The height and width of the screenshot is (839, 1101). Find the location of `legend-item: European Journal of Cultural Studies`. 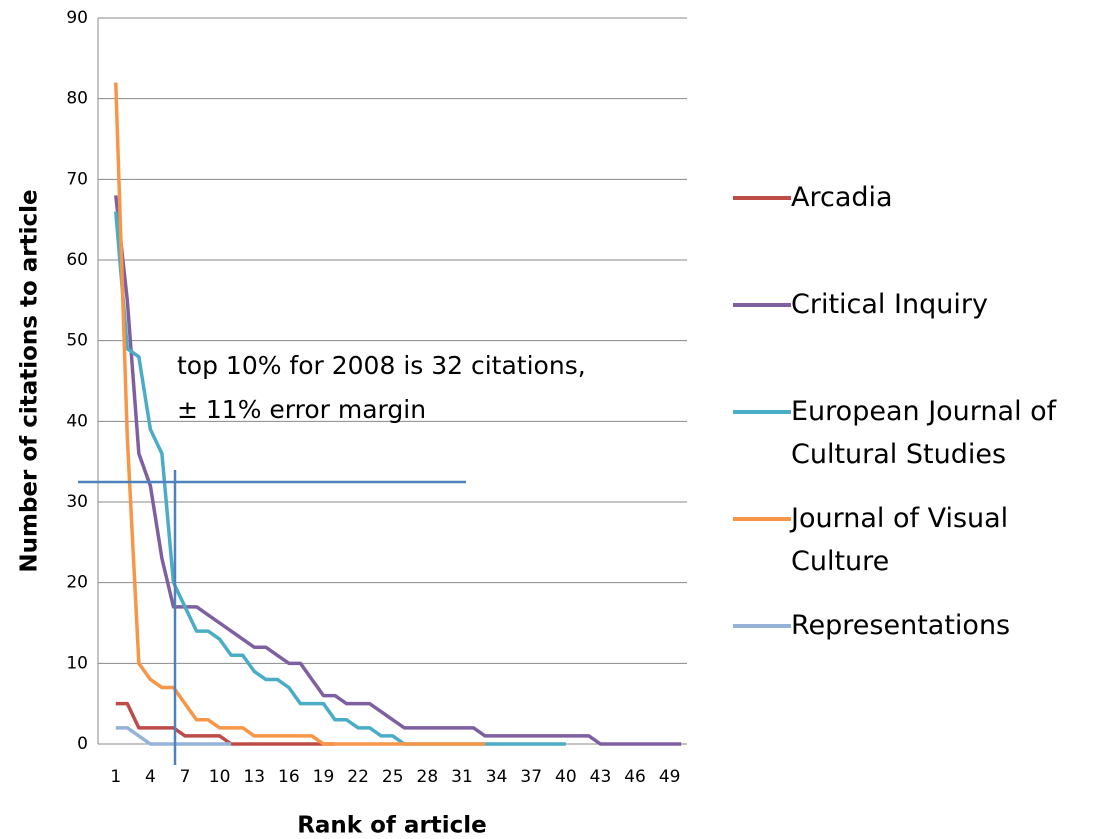

legend-item: European Journal of Cultural Studies is located at coordinates (917, 443).